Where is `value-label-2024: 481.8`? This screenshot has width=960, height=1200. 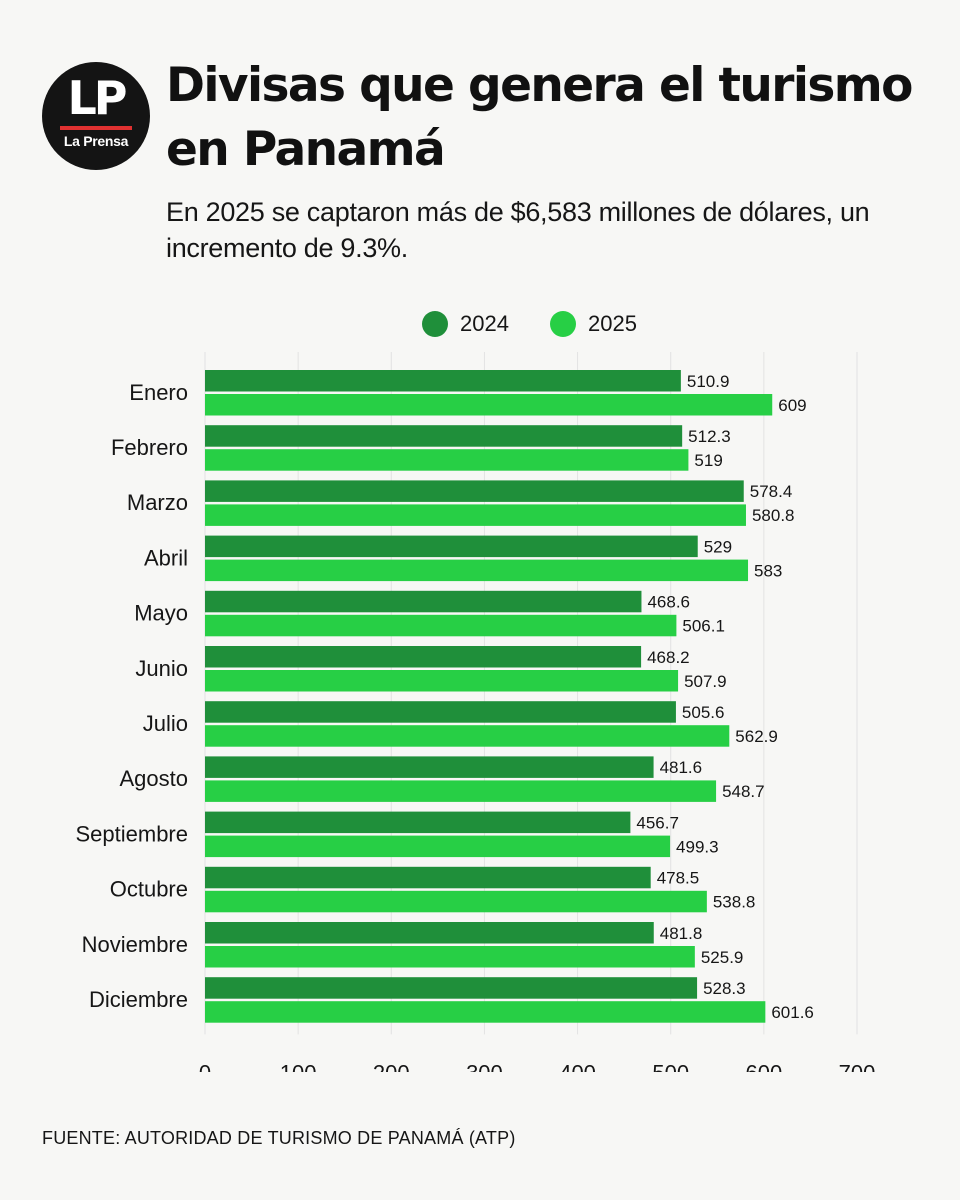
value-label-2024: 481.8 is located at coordinates (681, 933).